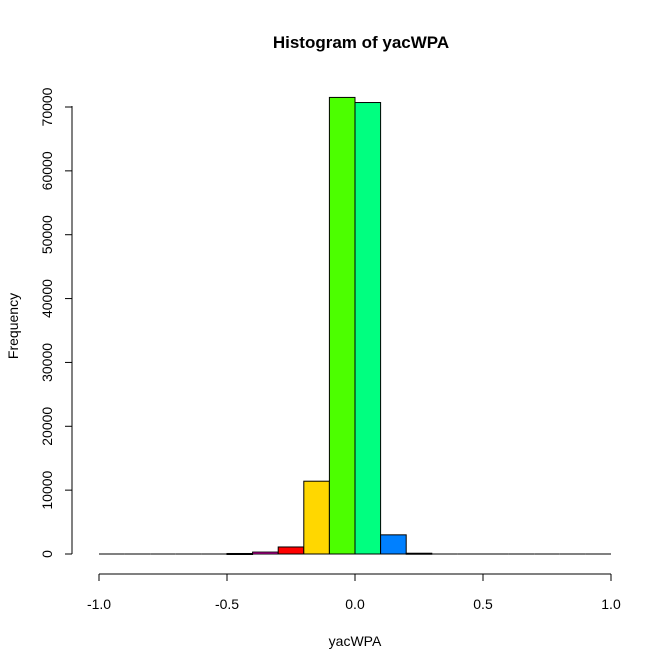  I want to click on x-tick-label-4: 1.0, so click(611, 604).